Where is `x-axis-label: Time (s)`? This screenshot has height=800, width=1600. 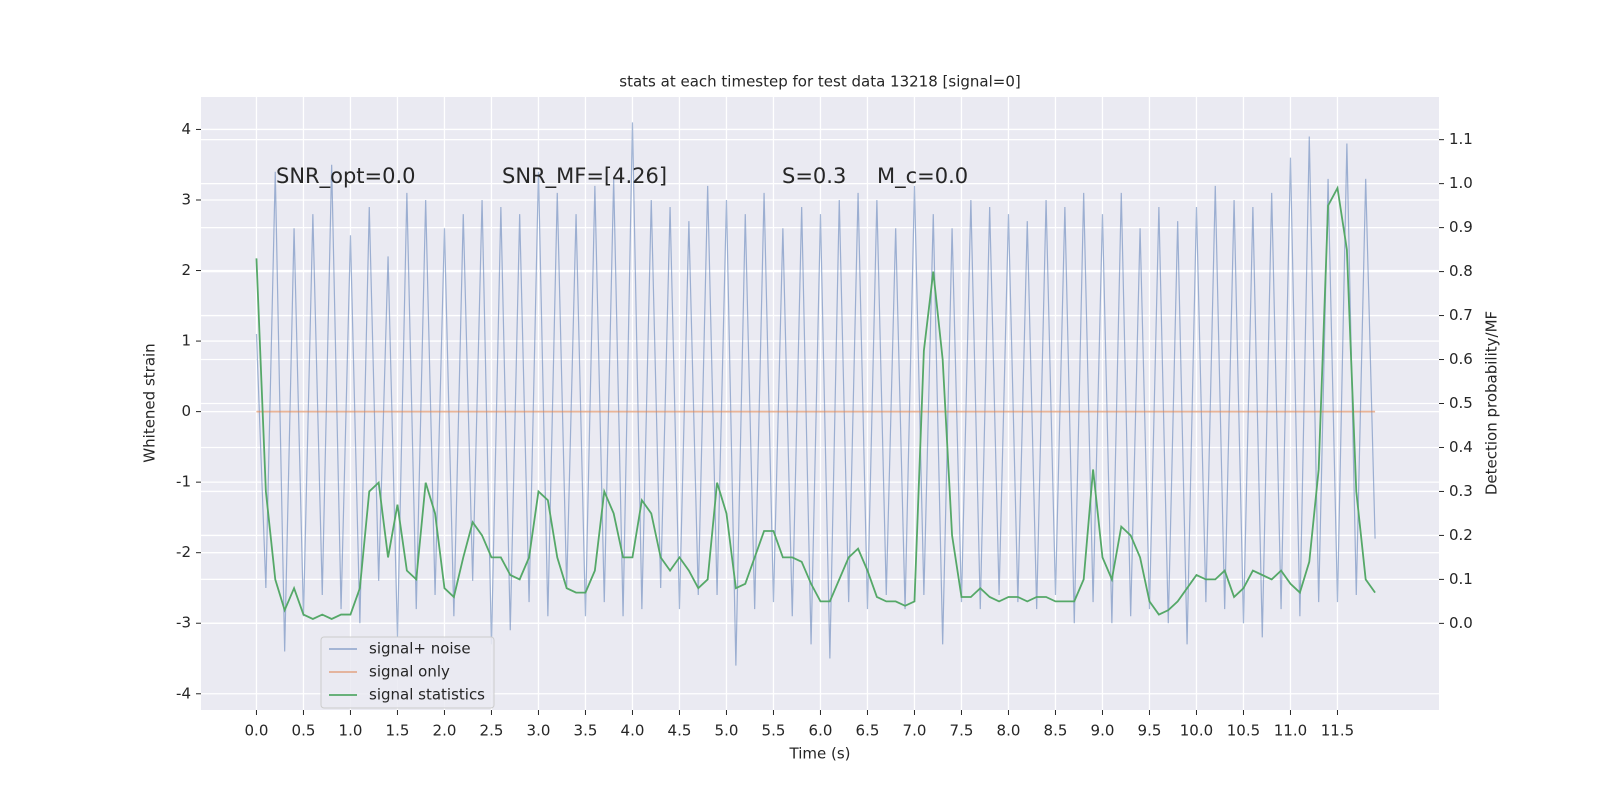 x-axis-label: Time (s) is located at coordinates (820, 754).